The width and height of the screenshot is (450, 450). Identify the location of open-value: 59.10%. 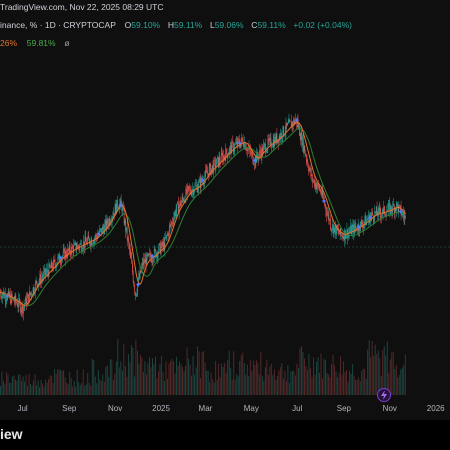
(146, 25).